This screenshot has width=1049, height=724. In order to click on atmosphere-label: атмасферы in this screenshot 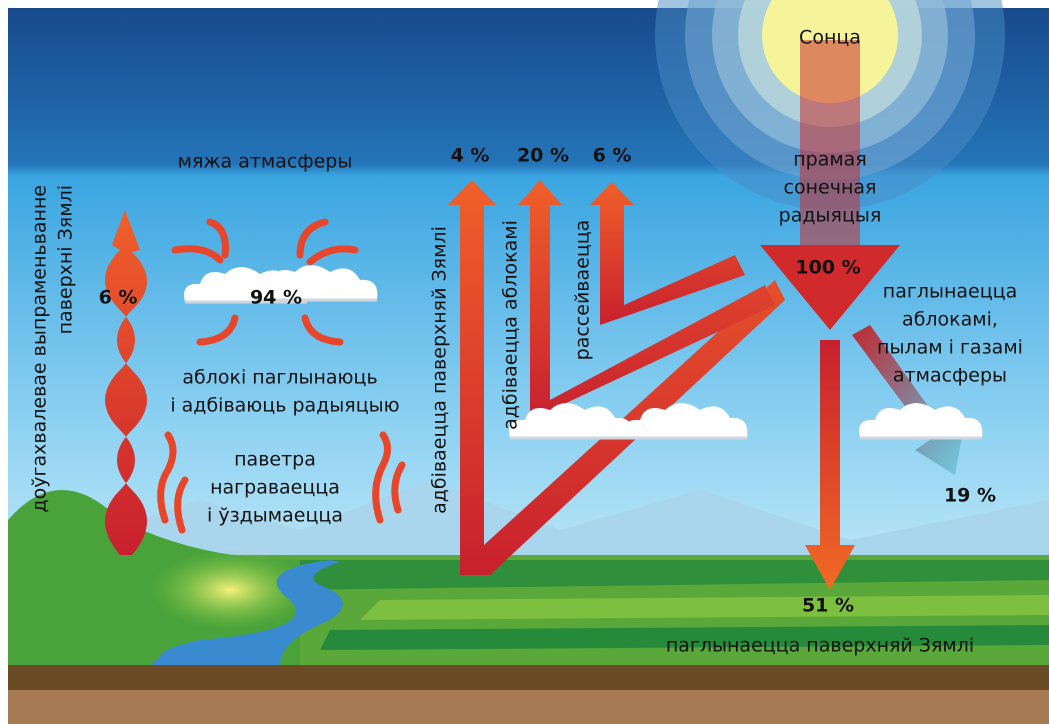, I will do `click(950, 376)`.